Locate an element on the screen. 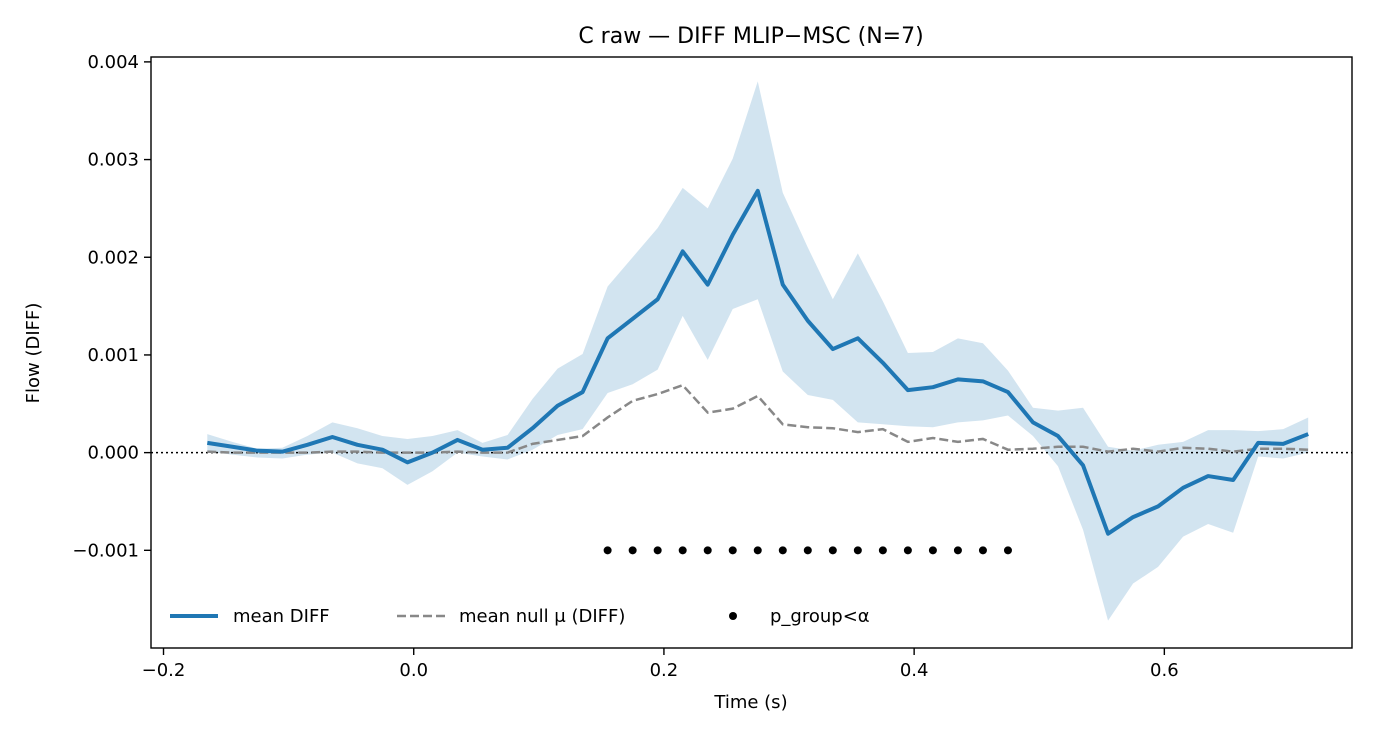 This screenshot has width=1376, height=736. legend-label-mean-diff: mean DIFF is located at coordinates (281, 616).